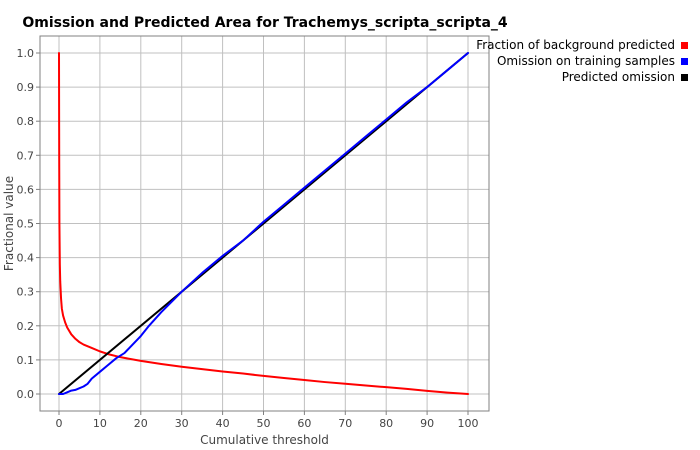  I want to click on legend-label-predicted: Predicted omission, so click(618, 77).